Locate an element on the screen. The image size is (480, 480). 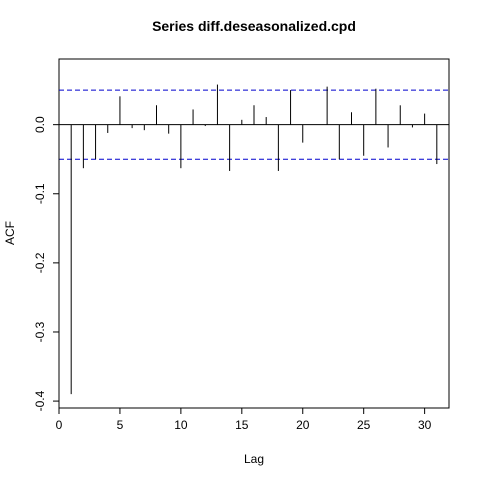
x-tick-label: 25 is located at coordinates (364, 425).